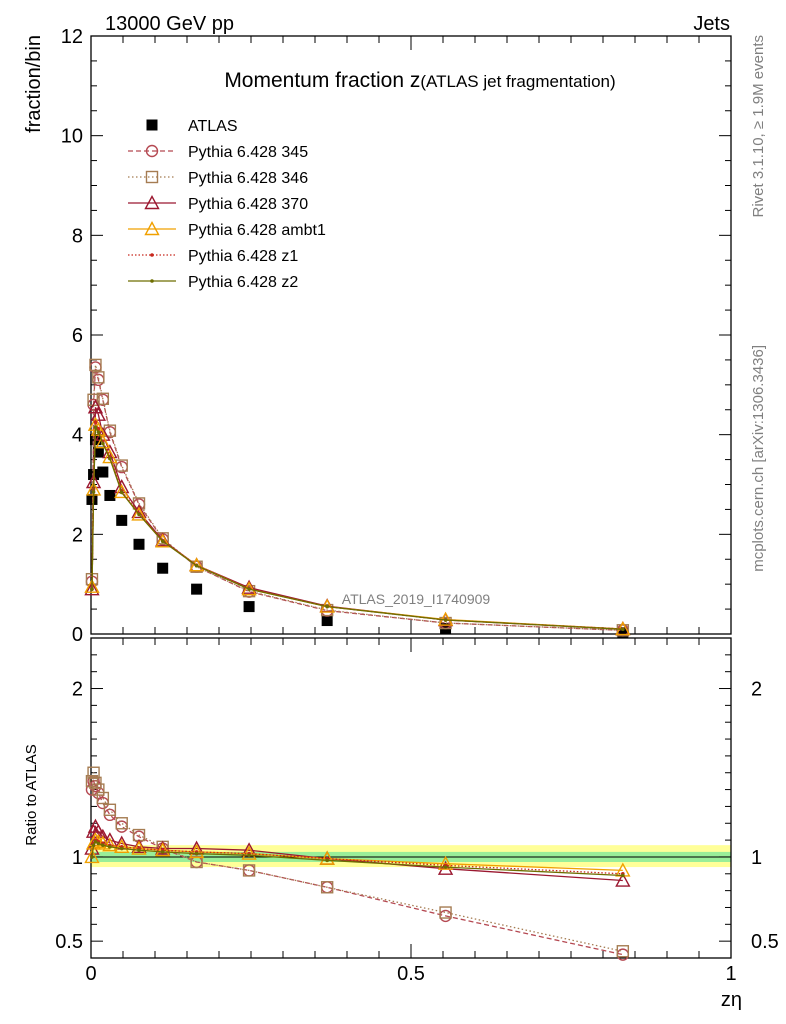 The image size is (786, 1024). What do you see at coordinates (77, 535) in the screenshot?
I see `y-tick-label-main: 2` at bounding box center [77, 535].